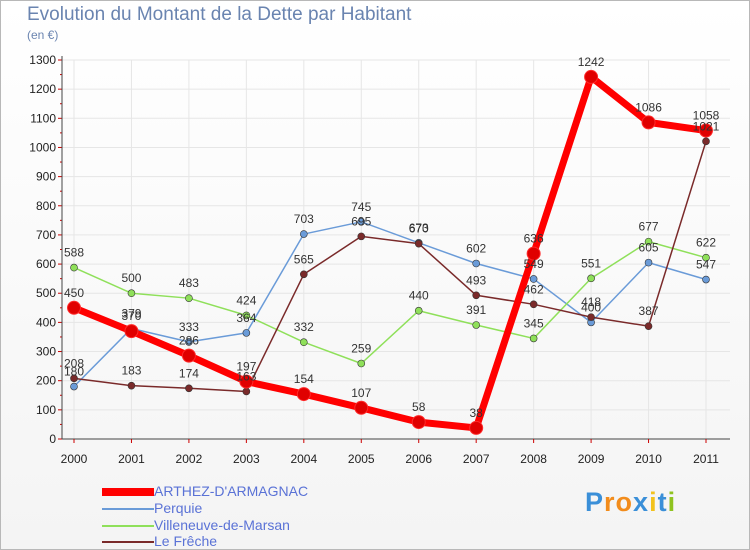  I want to click on y-tick-label: 800, so click(46, 206).